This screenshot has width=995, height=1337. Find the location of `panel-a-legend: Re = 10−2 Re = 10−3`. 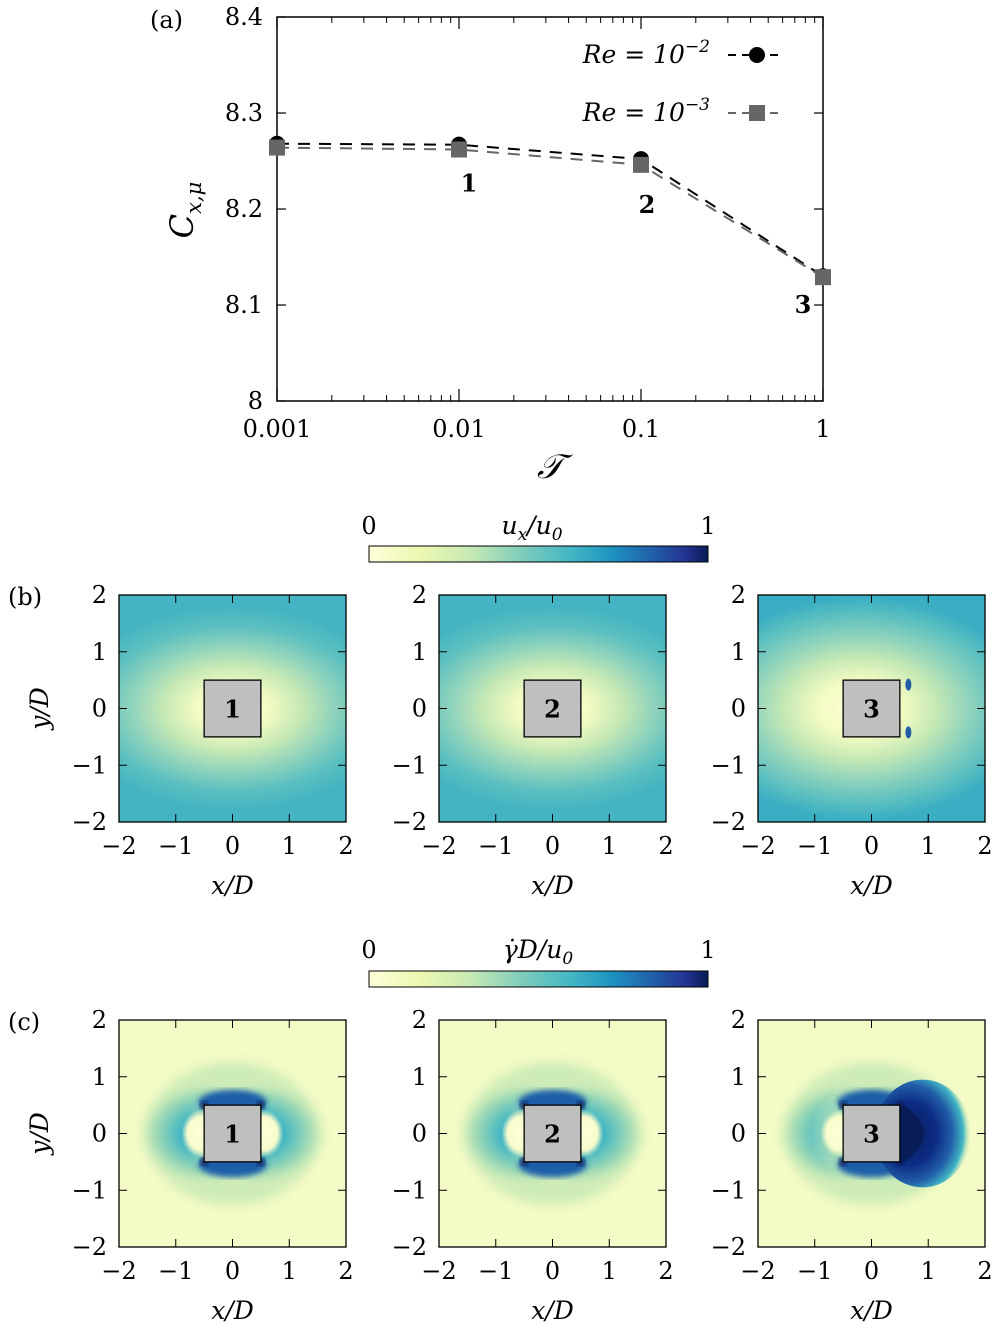

panel-a-legend: Re = 10−2 Re = 10−3 is located at coordinates (682, 82).